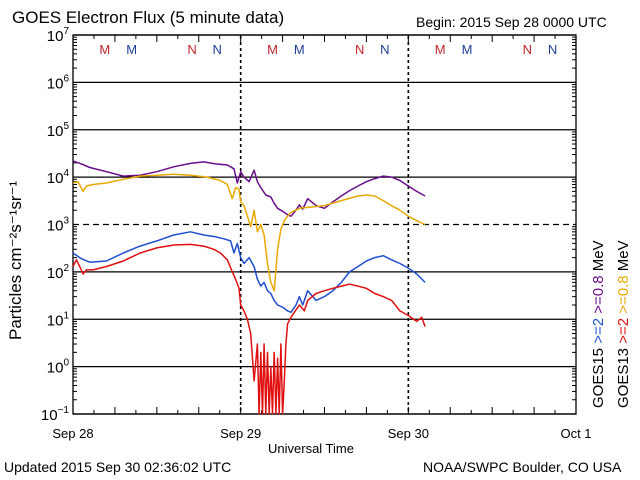  I want to click on y-tick-label: 10⁴, so click(58, 177).